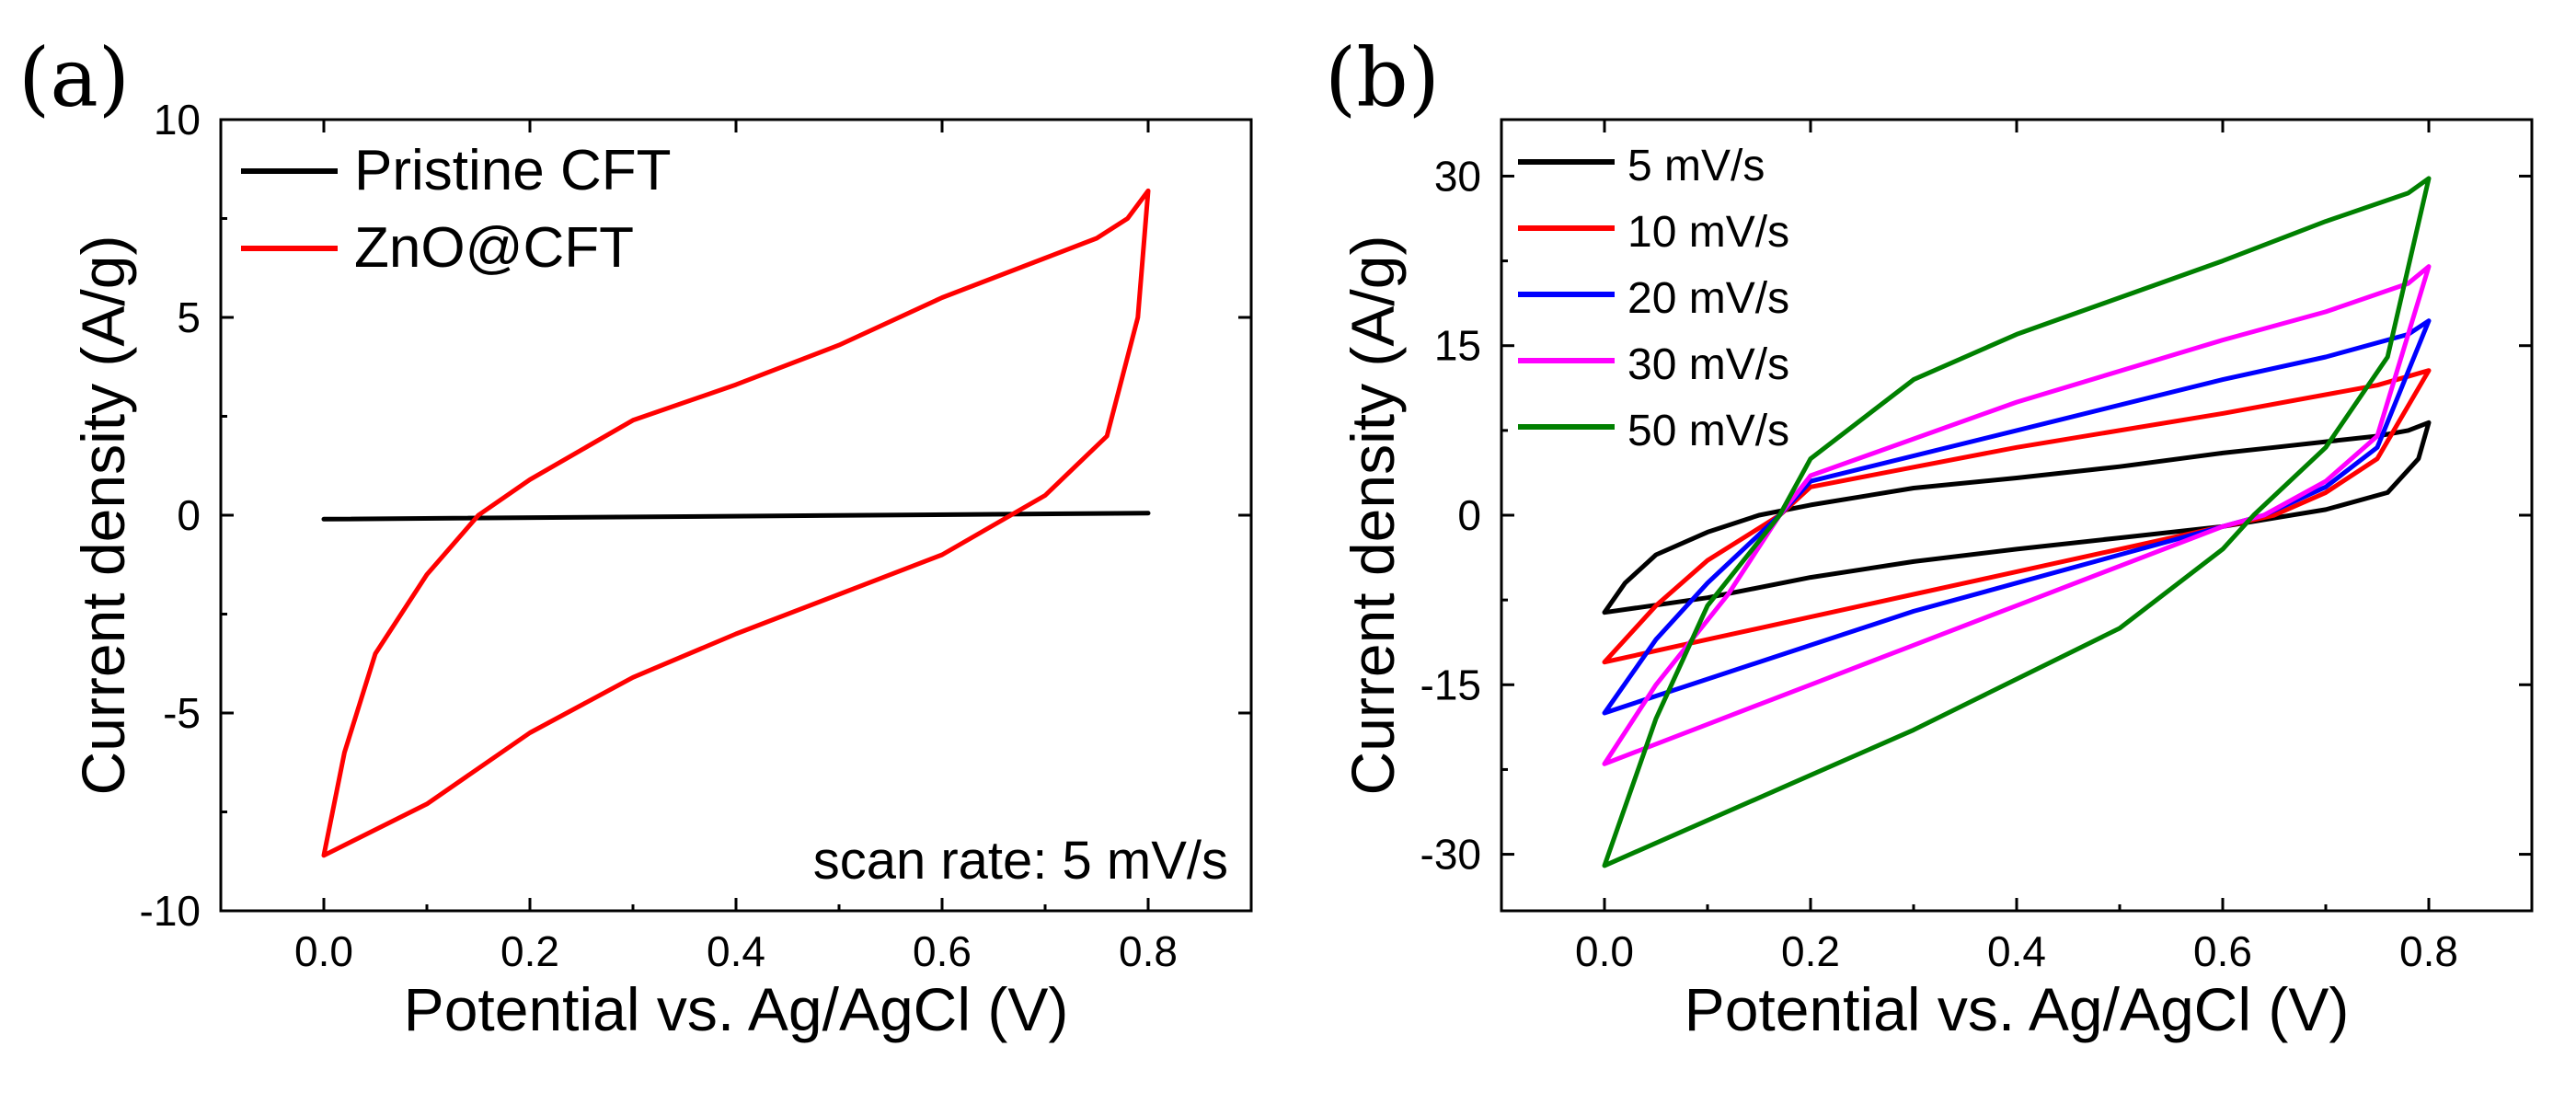 Image resolution: width=2576 pixels, height=1104 pixels. Describe the element at coordinates (1382, 77) in the screenshot. I see `panel-label: (b)` at that location.